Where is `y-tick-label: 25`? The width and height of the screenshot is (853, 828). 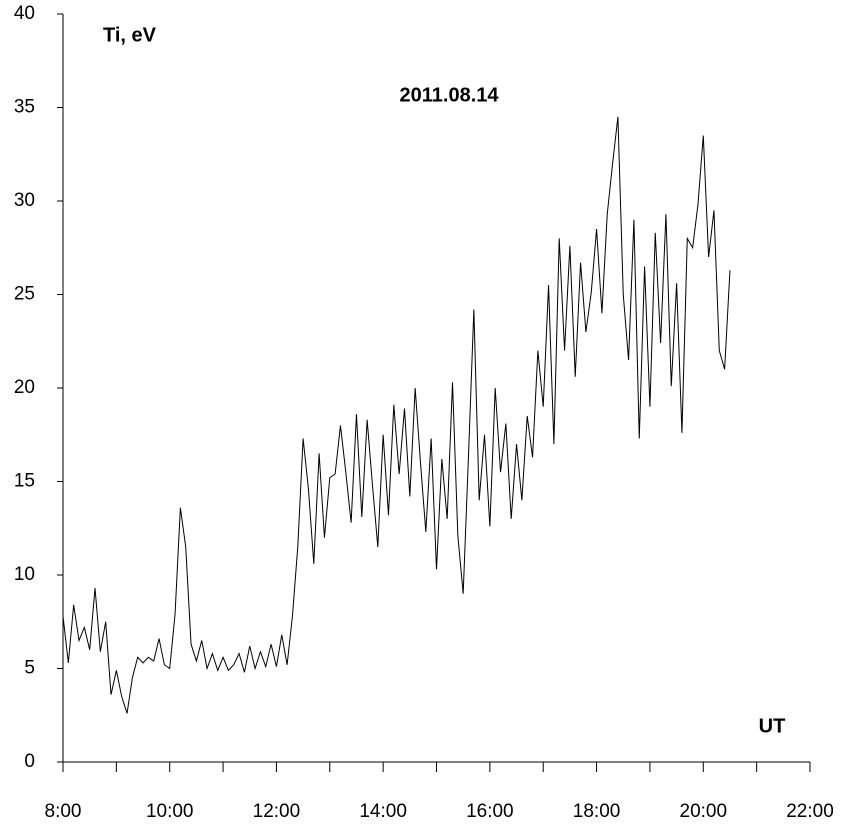 y-tick-label: 25 is located at coordinates (24, 294).